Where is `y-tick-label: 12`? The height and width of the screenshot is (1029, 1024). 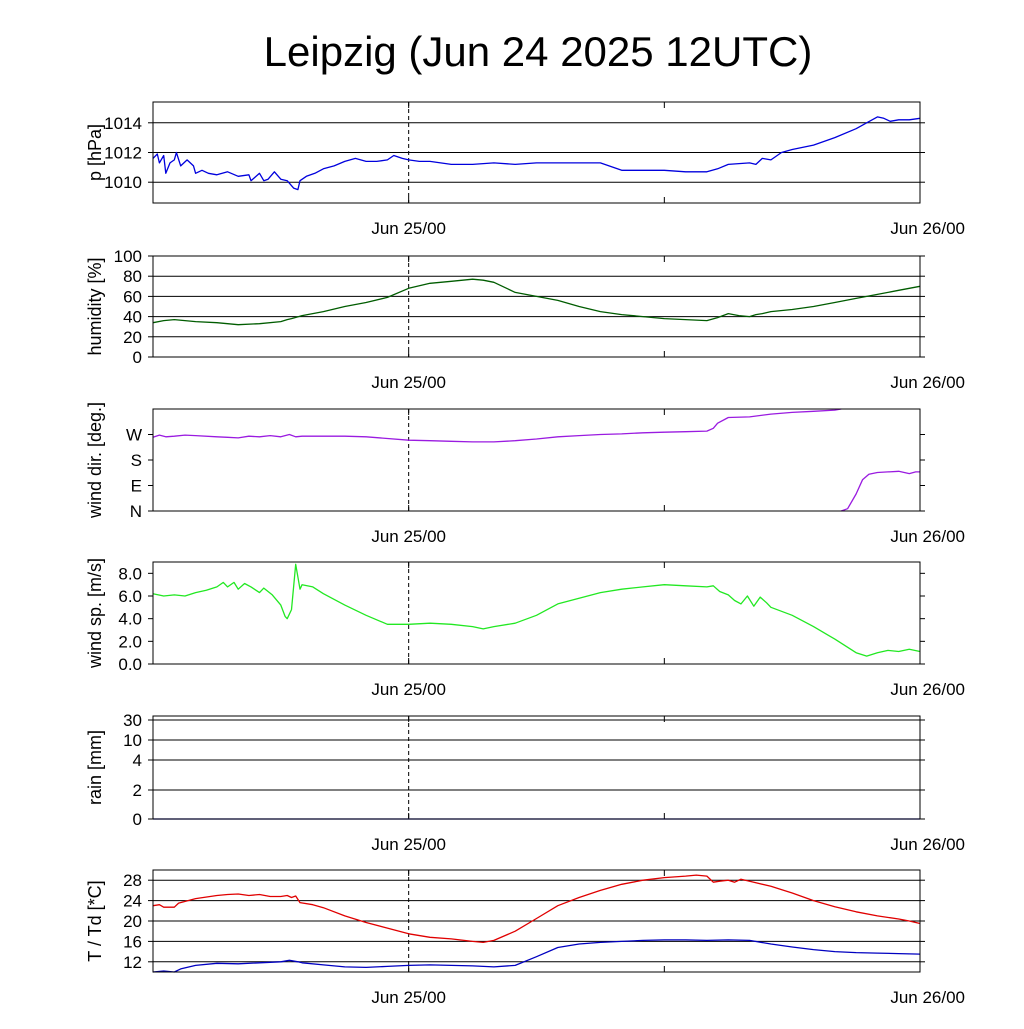
y-tick-label: 12 is located at coordinates (132, 962).